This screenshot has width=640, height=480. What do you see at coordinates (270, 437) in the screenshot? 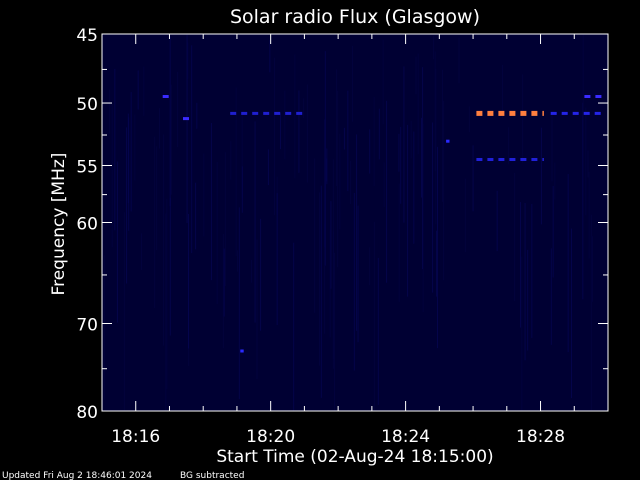
I see `x-tick-label: 18:20` at bounding box center [270, 437].